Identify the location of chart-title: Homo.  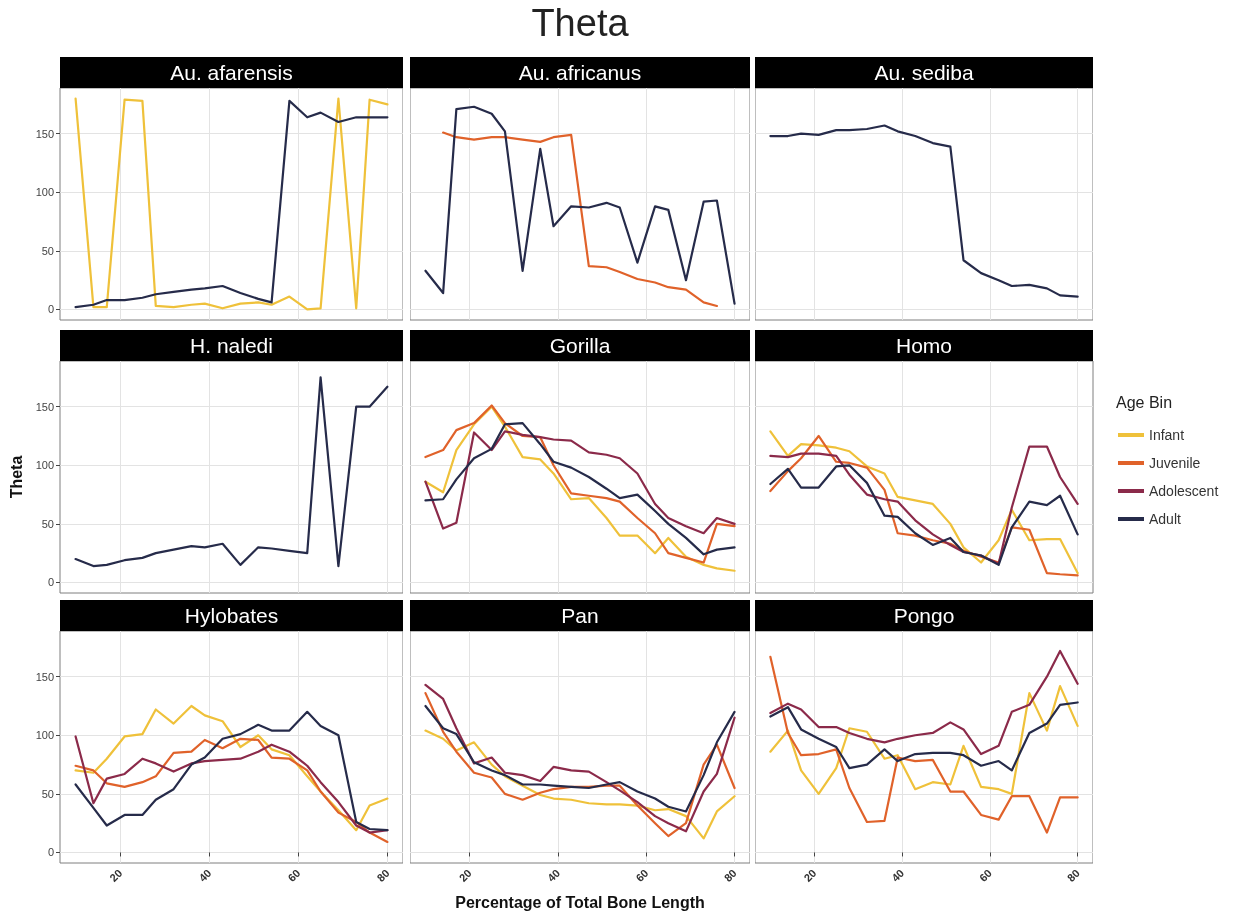
(924, 345).